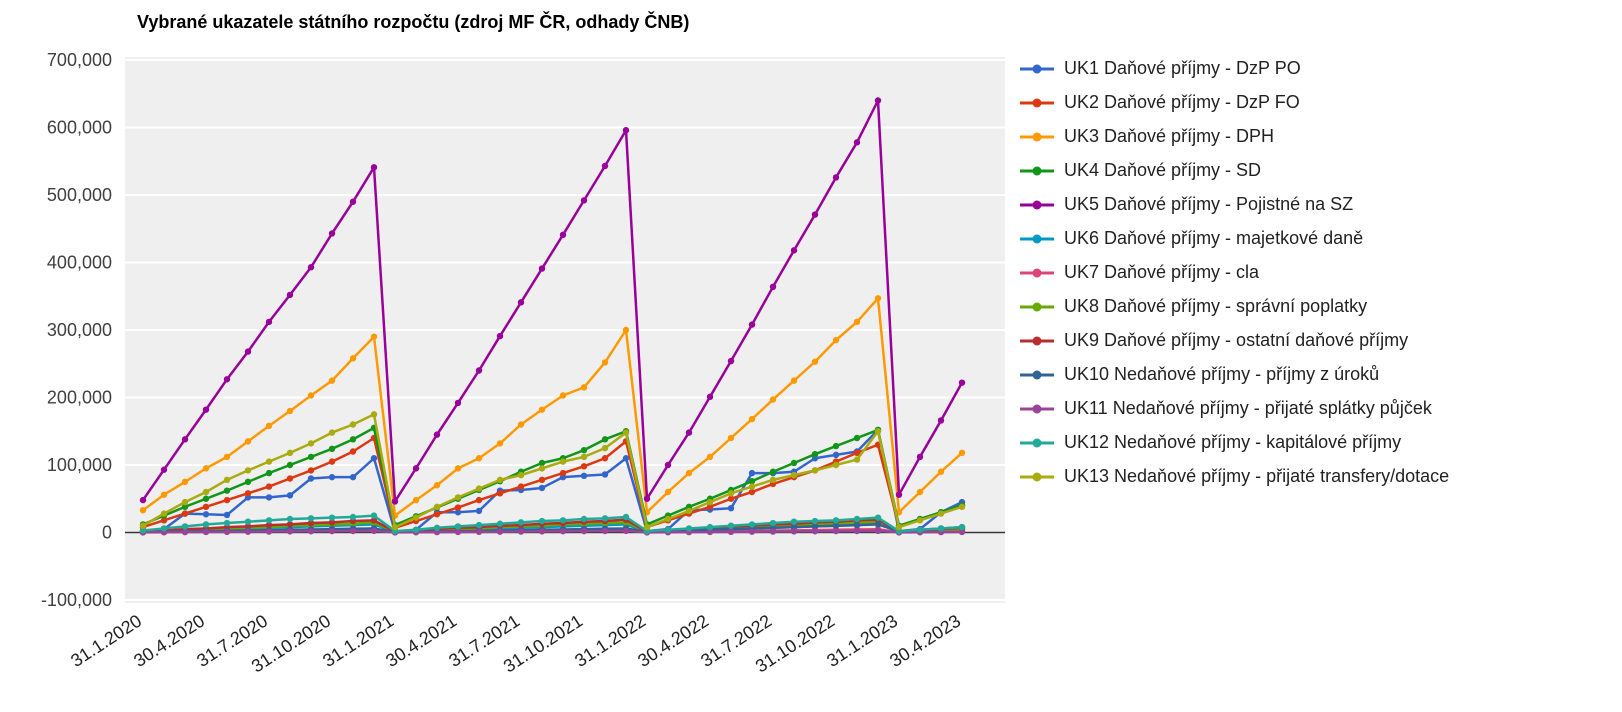 The image size is (1622, 712). What do you see at coordinates (1182, 68) in the screenshot?
I see `legend-label: UK1 Daňové příjmy - DzP PO` at bounding box center [1182, 68].